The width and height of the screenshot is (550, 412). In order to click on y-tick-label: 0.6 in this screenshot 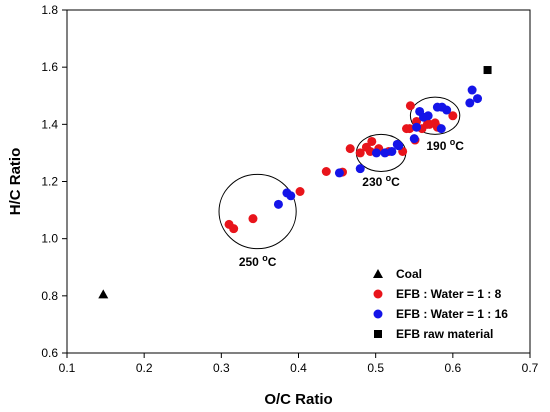, I will do `click(49, 353)`.